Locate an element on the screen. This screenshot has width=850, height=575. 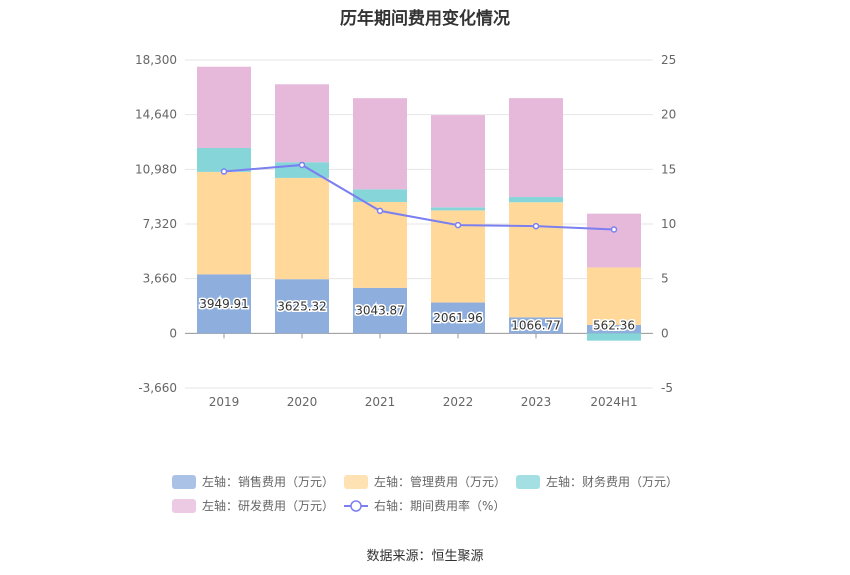
rate-line is located at coordinates (419, 197).